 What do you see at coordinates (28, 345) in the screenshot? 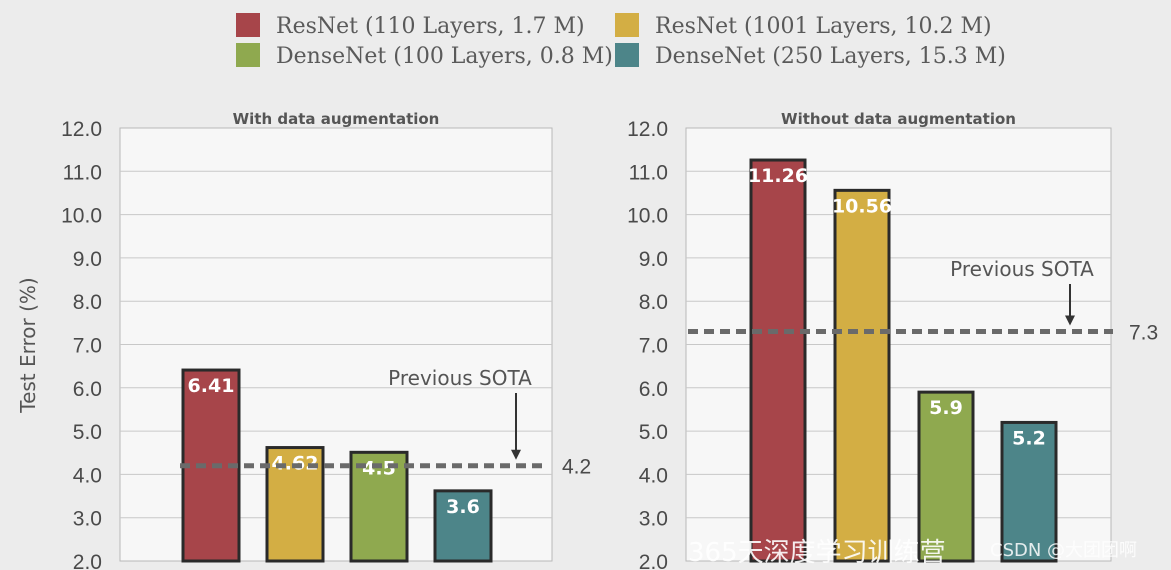
I see `y-axis-label: Test Error (%)` at bounding box center [28, 345].